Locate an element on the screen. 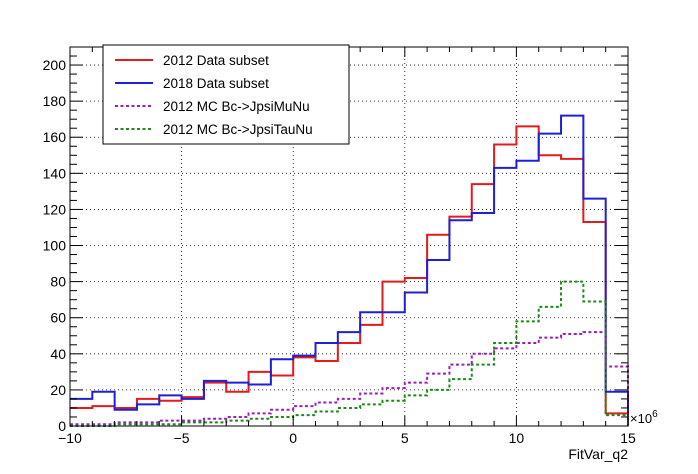 Image resolution: width=698 pixels, height=474 pixels. y-tick-label: 80 is located at coordinates (58, 282).